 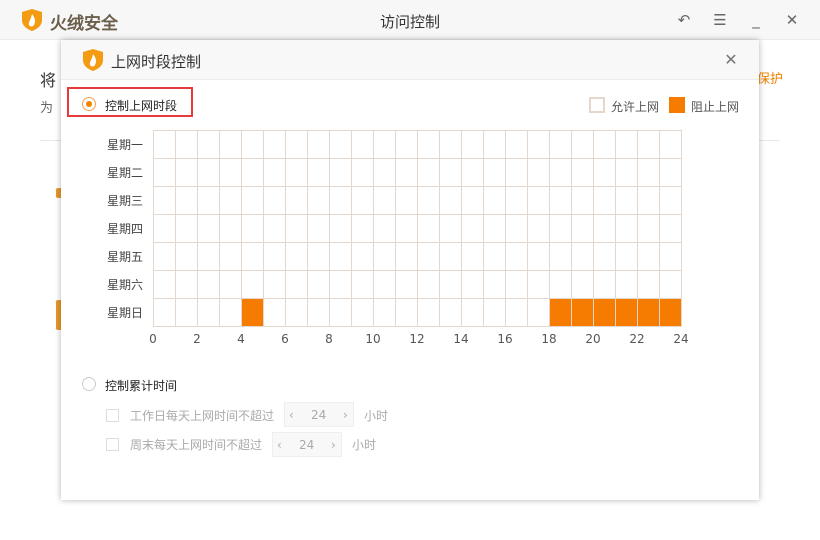 I want to click on back-icon: ↶, so click(x=684, y=20).